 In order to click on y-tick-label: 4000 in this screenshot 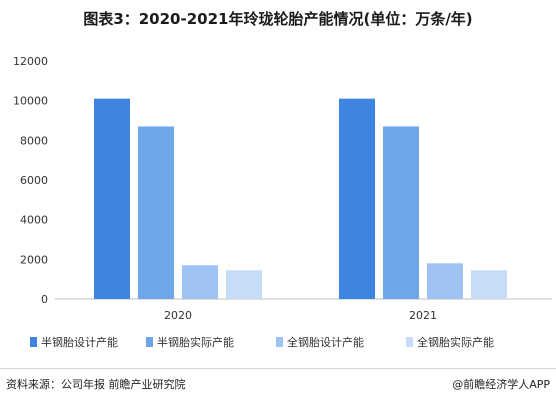, I will do `click(34, 220)`.